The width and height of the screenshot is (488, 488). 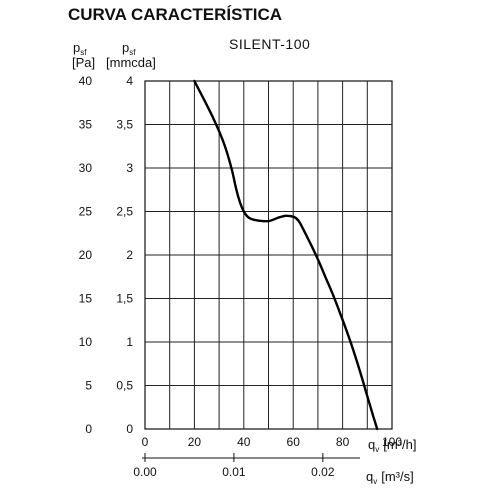 What do you see at coordinates (234, 472) in the screenshot?
I see `x-secondary-tick-label: 0.01` at bounding box center [234, 472].